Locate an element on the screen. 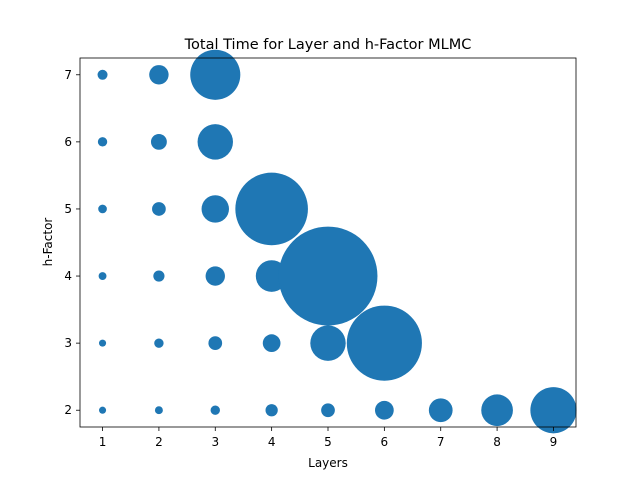  y-tick-label: 3 is located at coordinates (68, 343).